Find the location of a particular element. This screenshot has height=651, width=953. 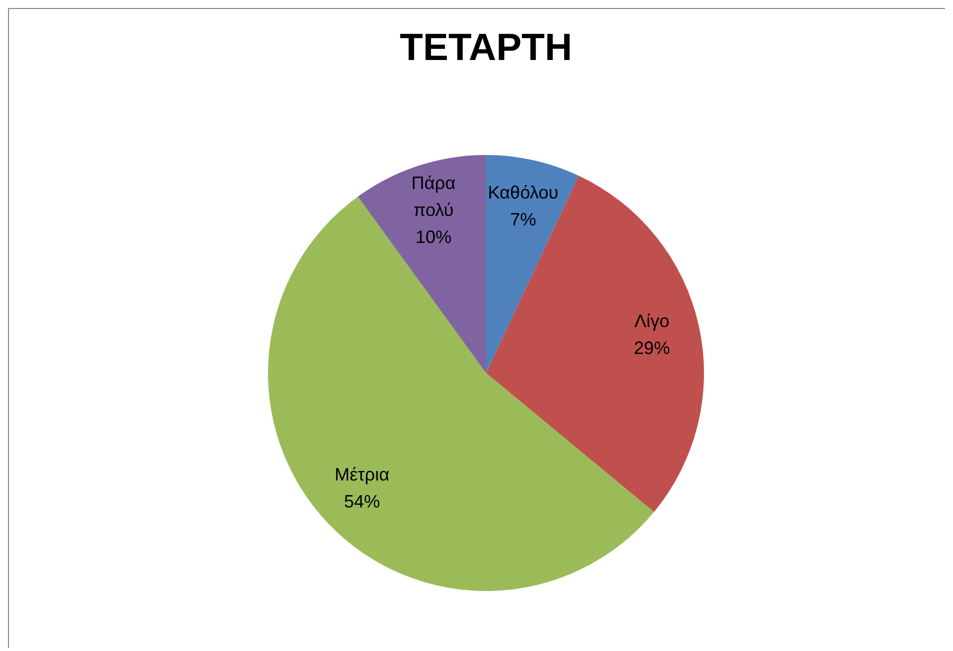

data-label: 29% is located at coordinates (652, 348).